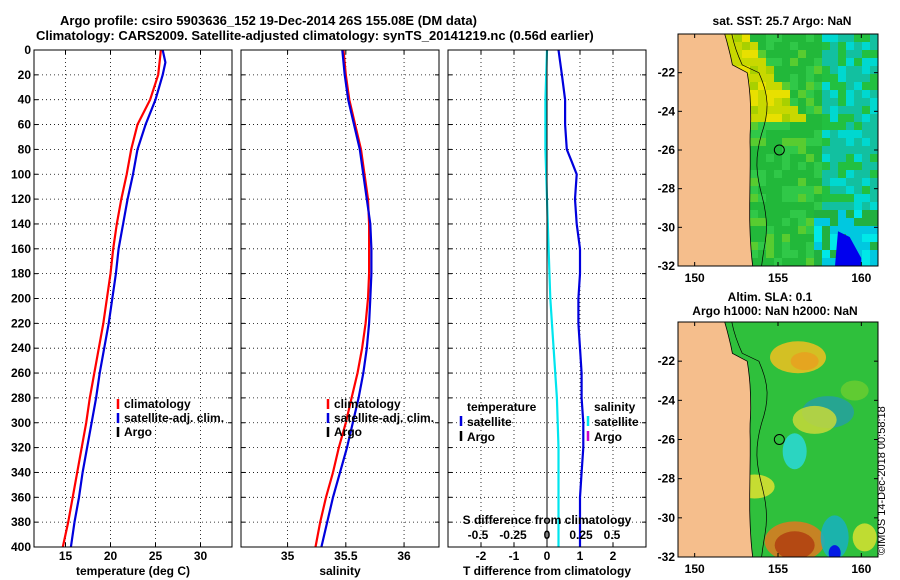 This screenshot has height=580, width=900. What do you see at coordinates (768, 159) in the screenshot?
I see `map-sst_map: -22 -24 -26 -28 -30 -32 150 155 160` at bounding box center [768, 159].